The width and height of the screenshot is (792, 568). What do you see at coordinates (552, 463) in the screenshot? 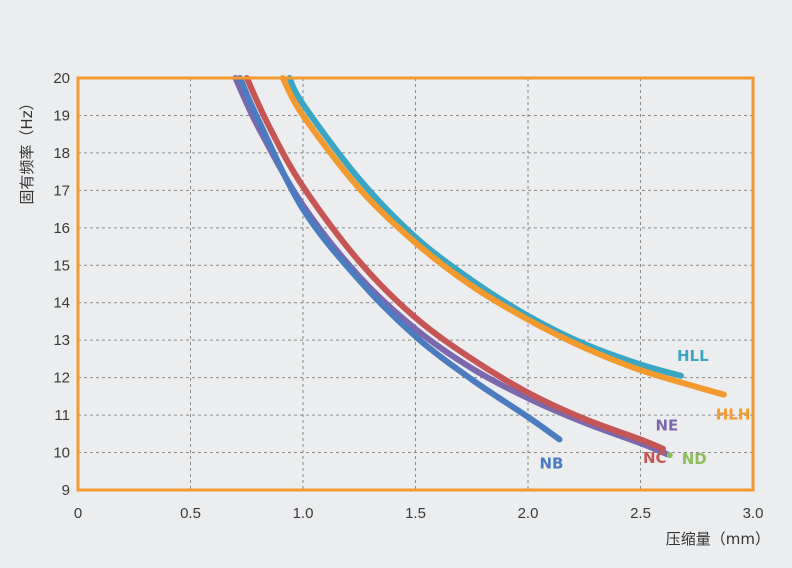
I see `series-label-nb: NB` at bounding box center [552, 463].